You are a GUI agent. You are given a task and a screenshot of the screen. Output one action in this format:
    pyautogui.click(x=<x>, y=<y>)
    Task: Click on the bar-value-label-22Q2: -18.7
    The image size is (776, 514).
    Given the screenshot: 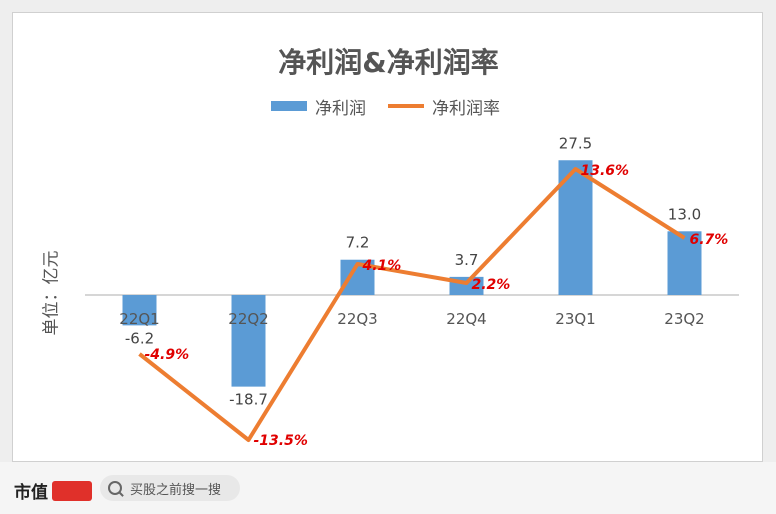 What is the action you would take?
    pyautogui.click(x=248, y=400)
    